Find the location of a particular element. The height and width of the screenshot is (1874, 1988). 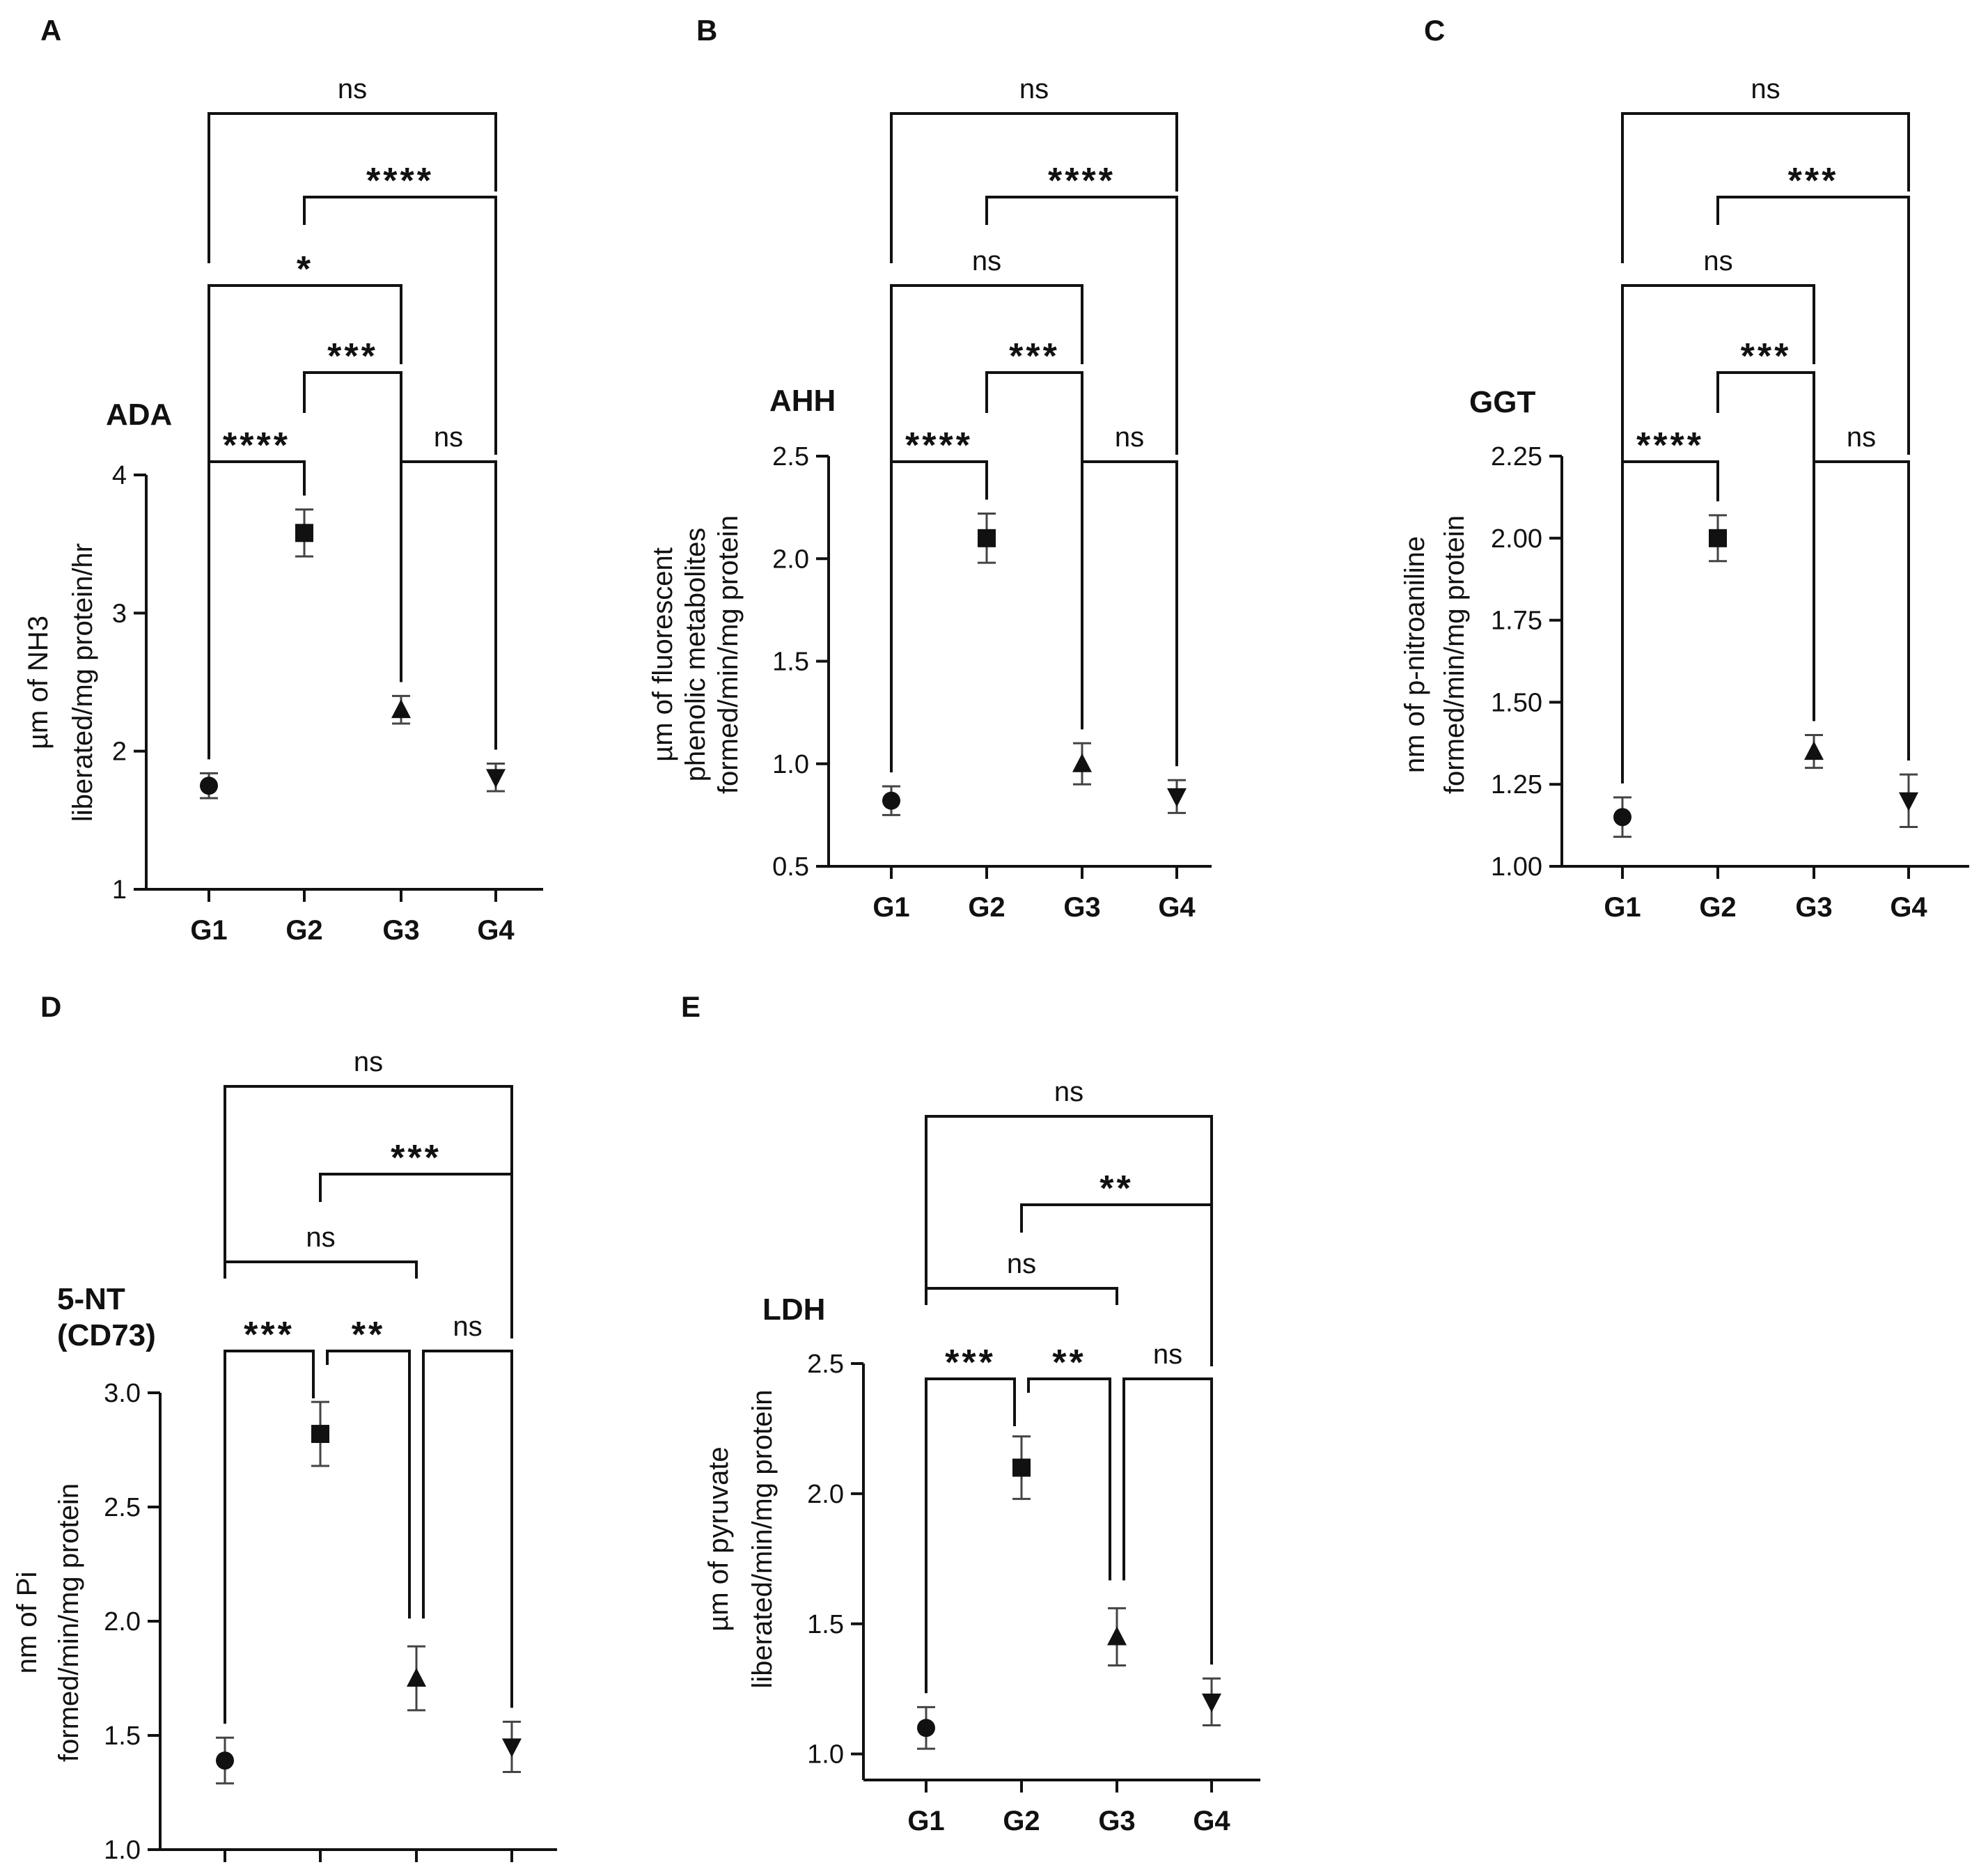

enzyme-title: LDH is located at coordinates (793, 1310).